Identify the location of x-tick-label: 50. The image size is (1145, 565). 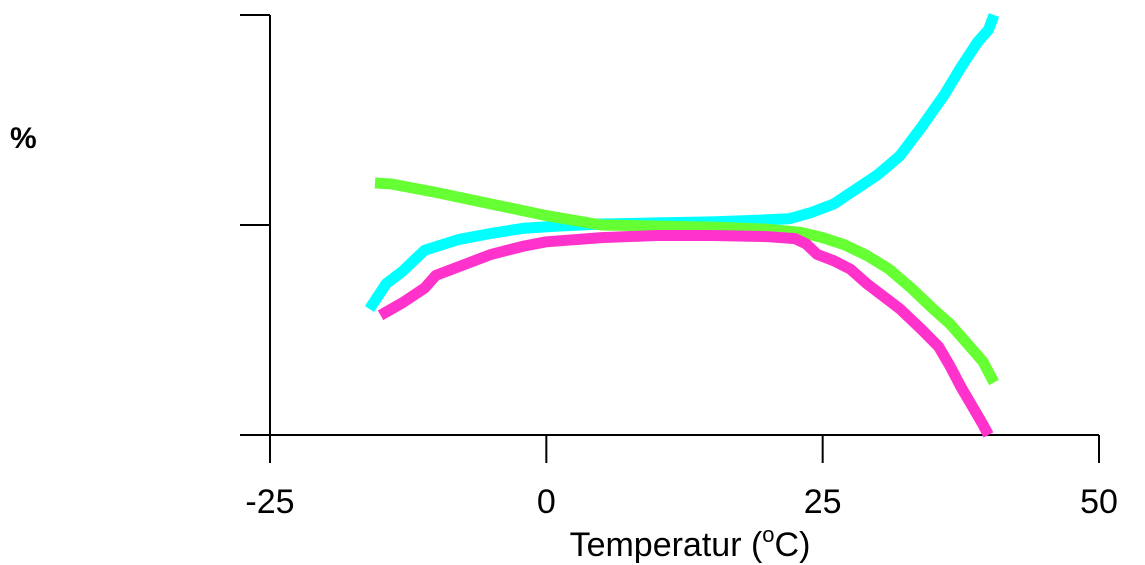
(1099, 502).